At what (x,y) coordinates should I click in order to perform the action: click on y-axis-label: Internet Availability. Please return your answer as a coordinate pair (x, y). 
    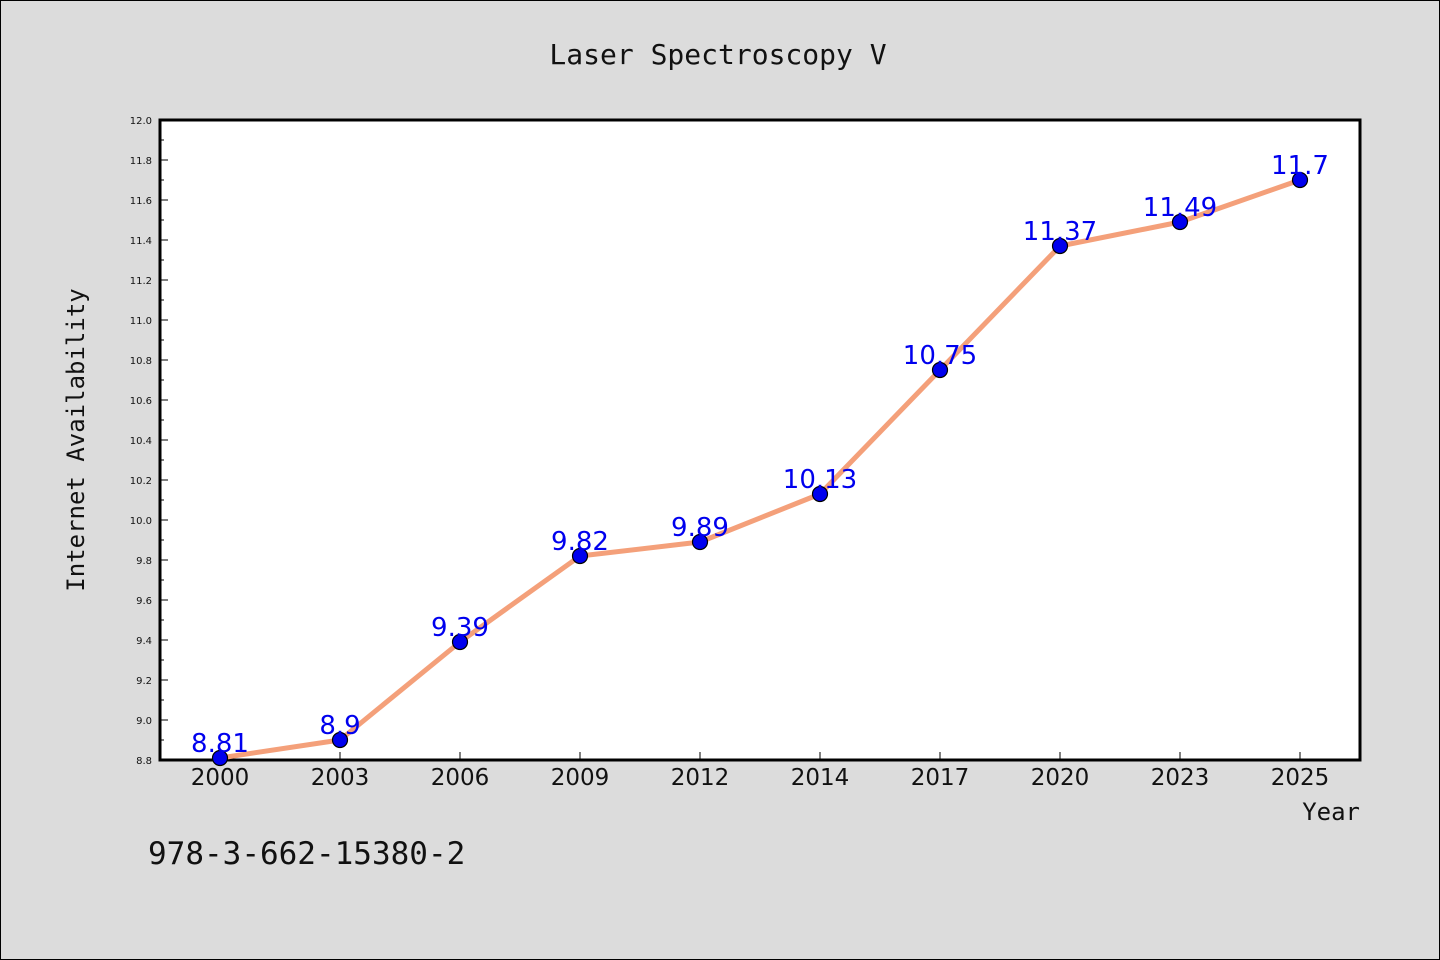
    Looking at the image, I should click on (76, 439).